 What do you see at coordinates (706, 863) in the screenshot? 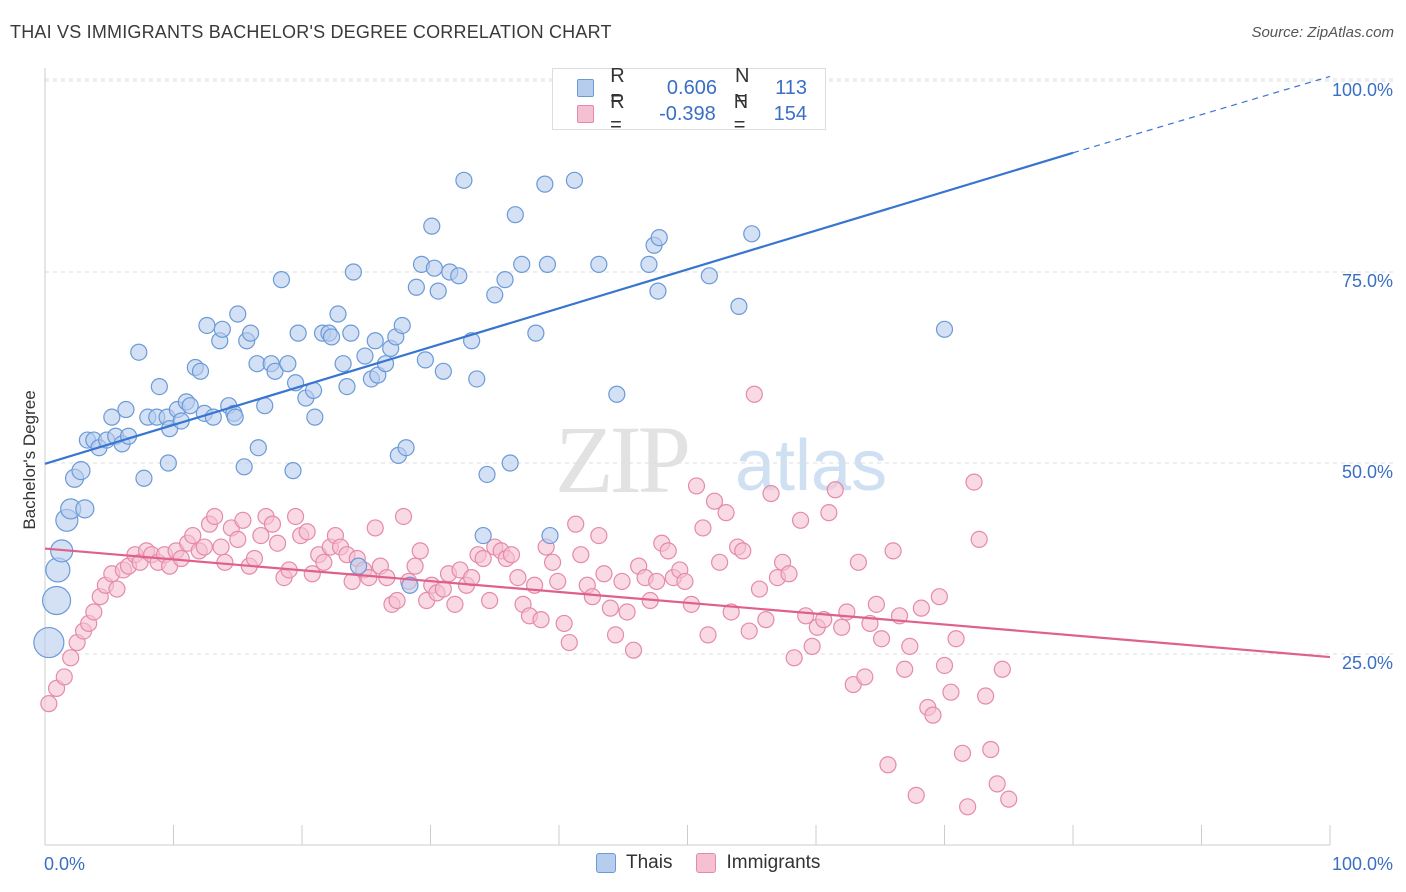
I see `immigrants-legend-swatch` at bounding box center [706, 863].